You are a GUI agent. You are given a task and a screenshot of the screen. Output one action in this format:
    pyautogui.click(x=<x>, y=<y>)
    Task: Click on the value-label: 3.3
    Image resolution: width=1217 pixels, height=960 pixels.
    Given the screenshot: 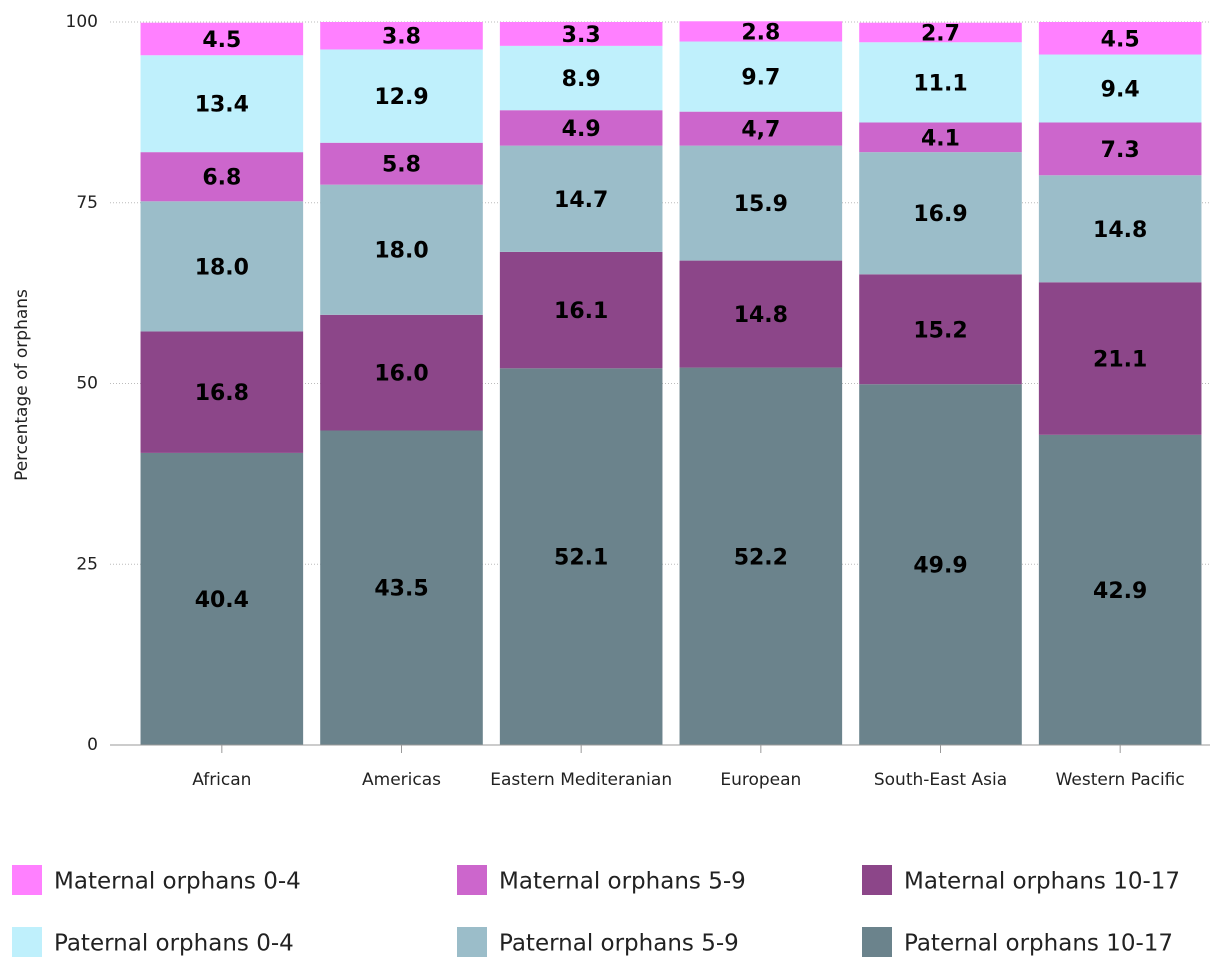 What is the action you would take?
    pyautogui.click(x=581, y=35)
    